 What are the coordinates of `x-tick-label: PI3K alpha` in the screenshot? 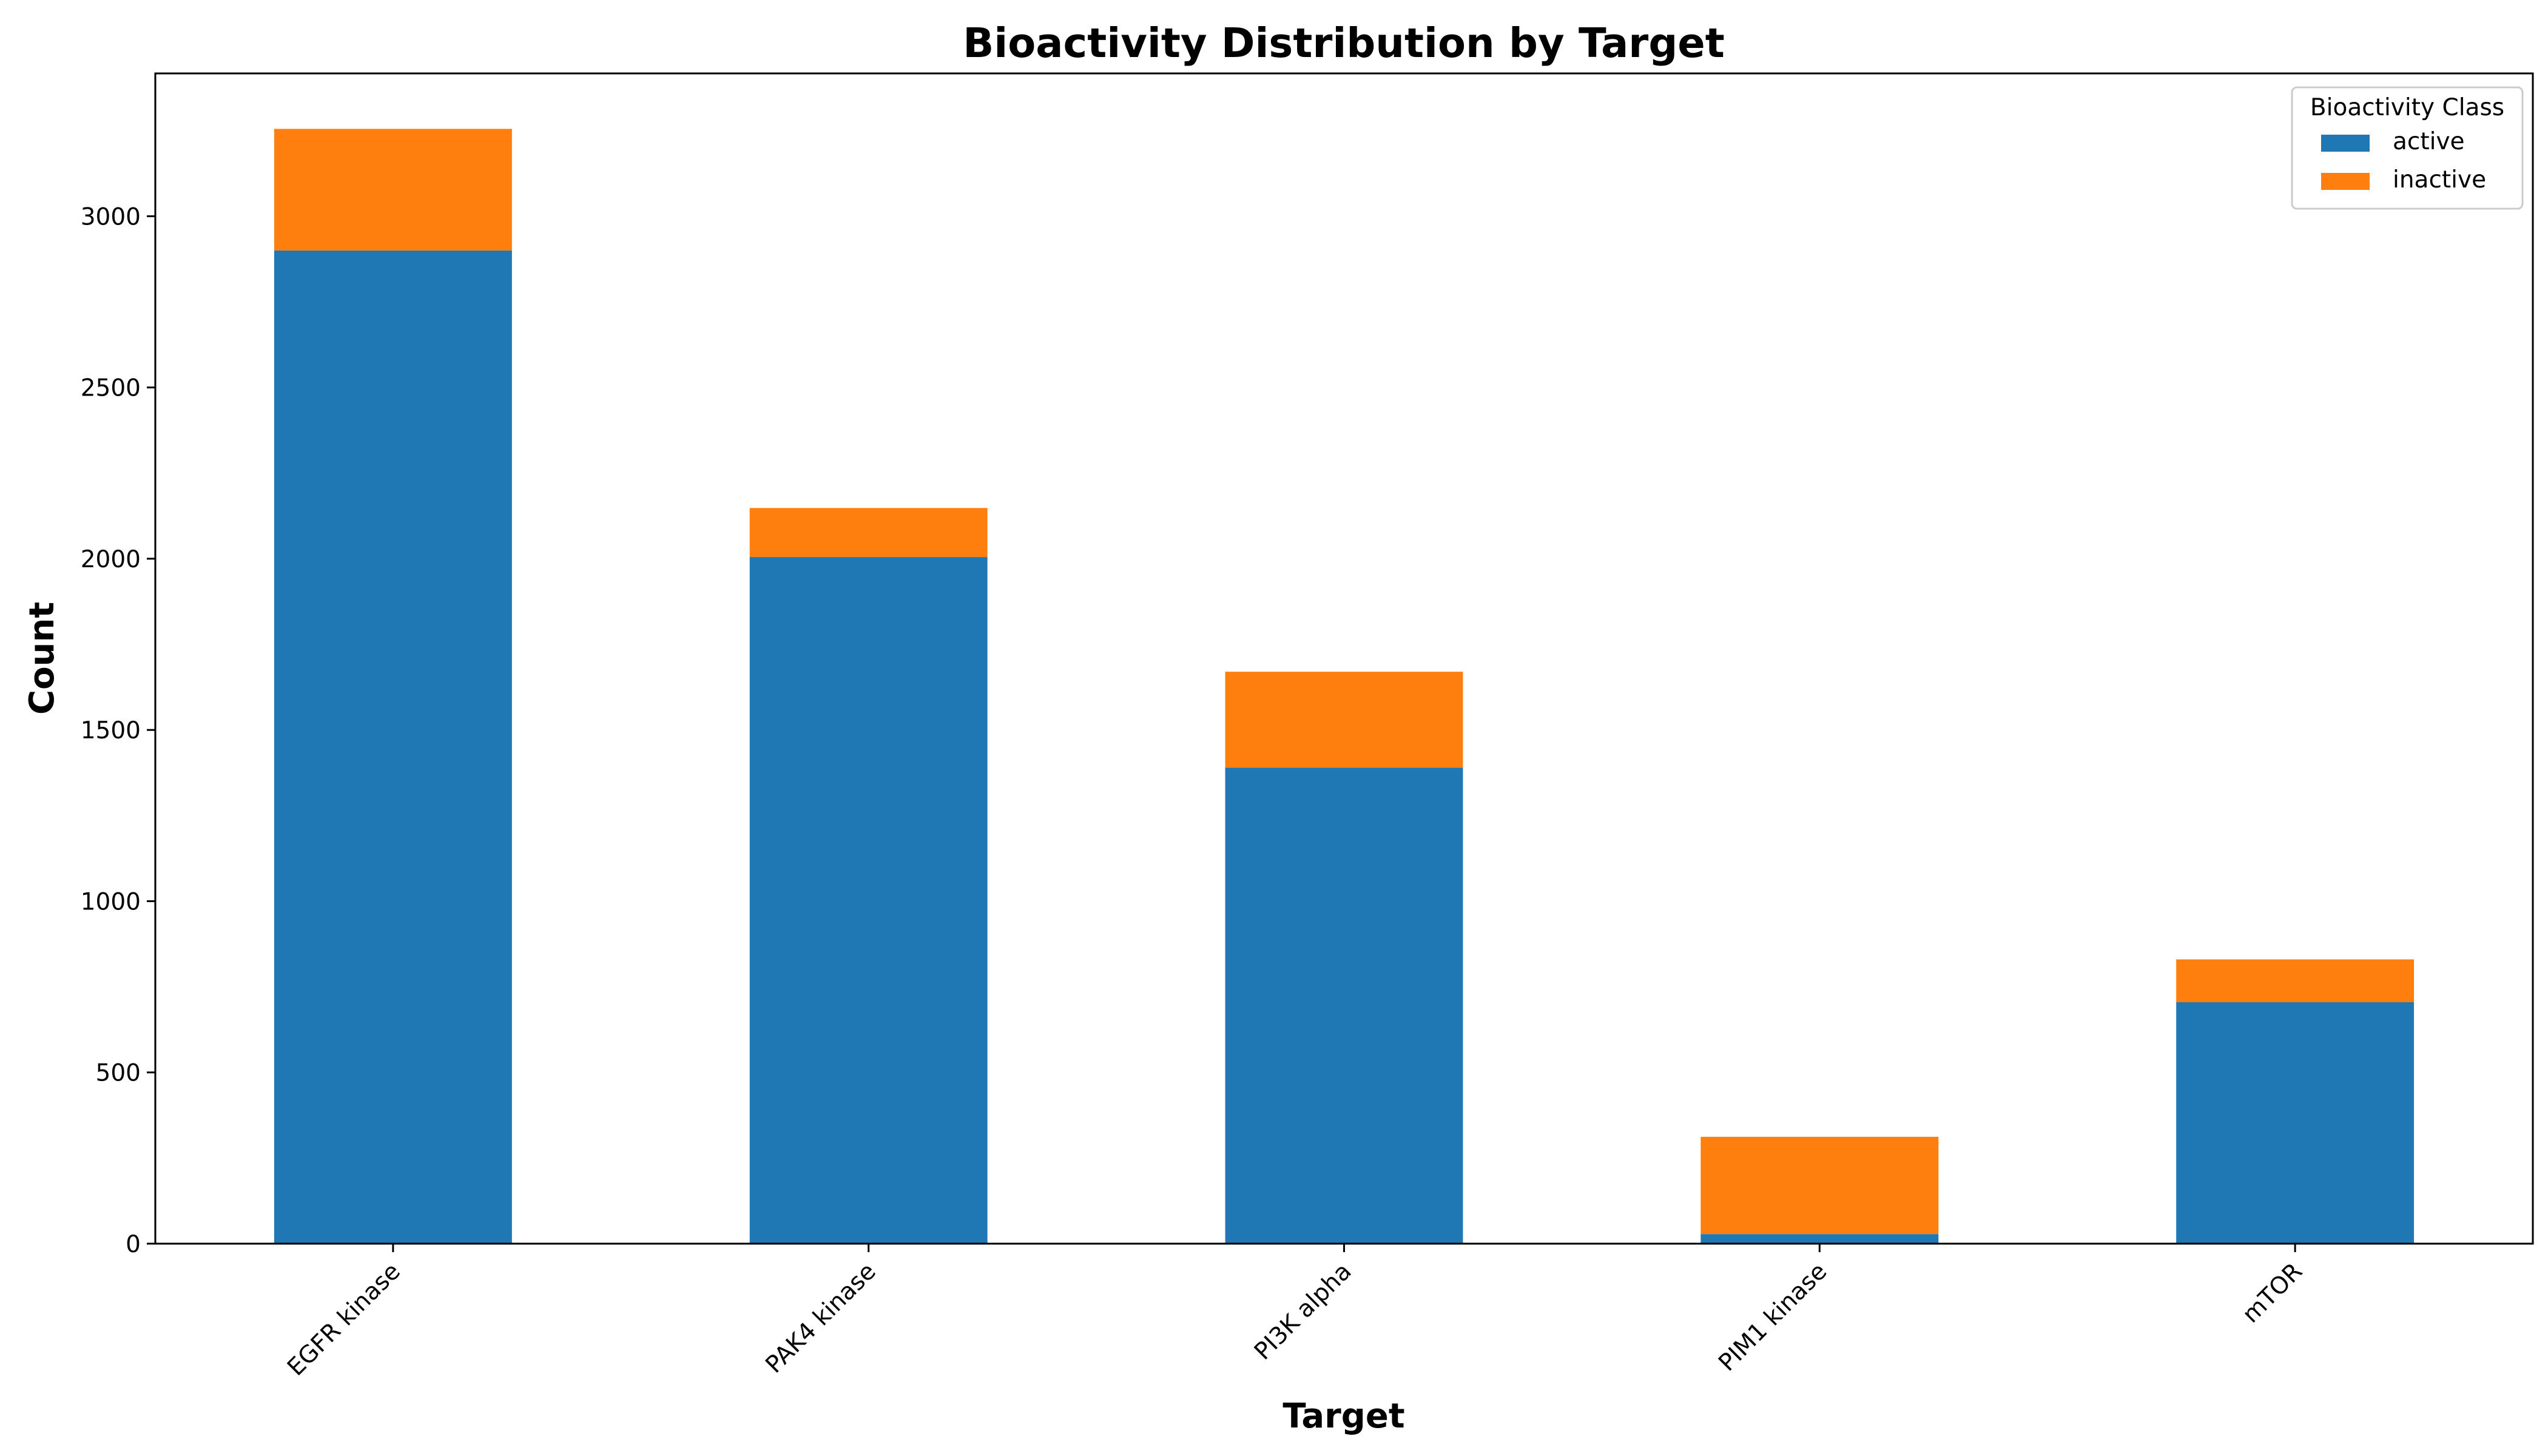 It's located at (1303, 1311).